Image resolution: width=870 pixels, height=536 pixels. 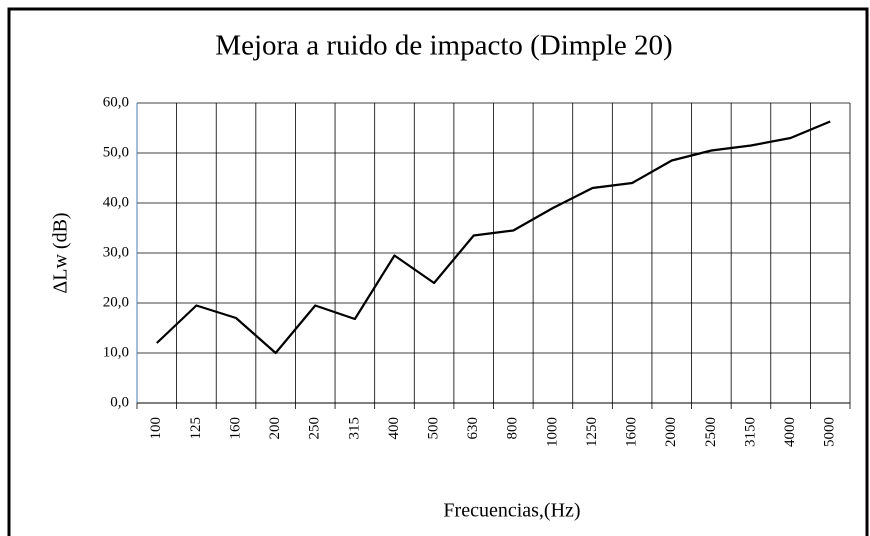 I want to click on x-tick-label: 4000, so click(x=790, y=432).